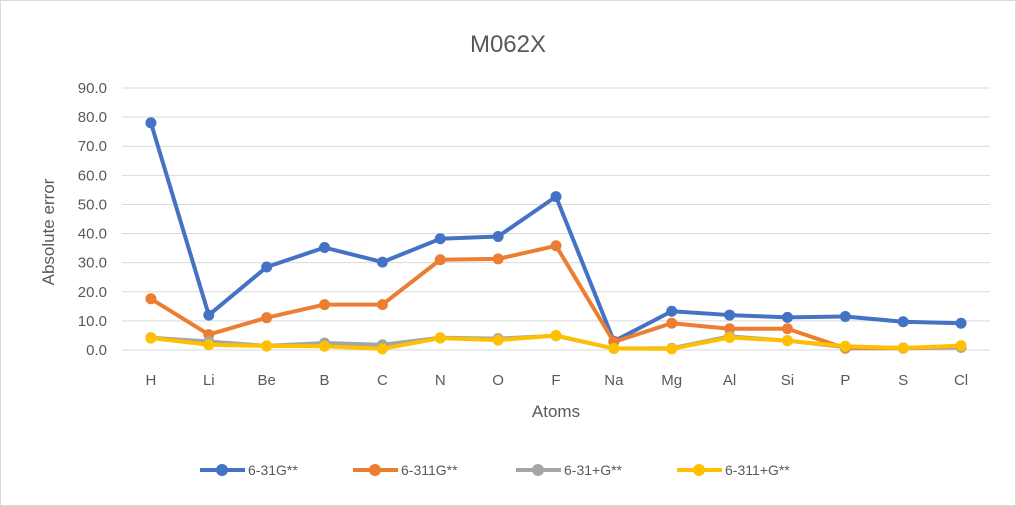 This screenshot has height=506, width=1016. I want to click on x-tick-label: F, so click(555, 380).